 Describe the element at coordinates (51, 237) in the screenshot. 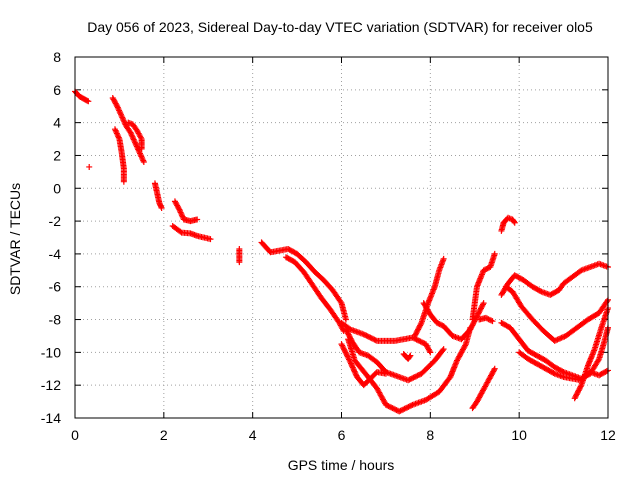

I see `y-tick-labels: -14 -12 -10 -8 -6 -4 -2 0 2 4 6 8` at that location.